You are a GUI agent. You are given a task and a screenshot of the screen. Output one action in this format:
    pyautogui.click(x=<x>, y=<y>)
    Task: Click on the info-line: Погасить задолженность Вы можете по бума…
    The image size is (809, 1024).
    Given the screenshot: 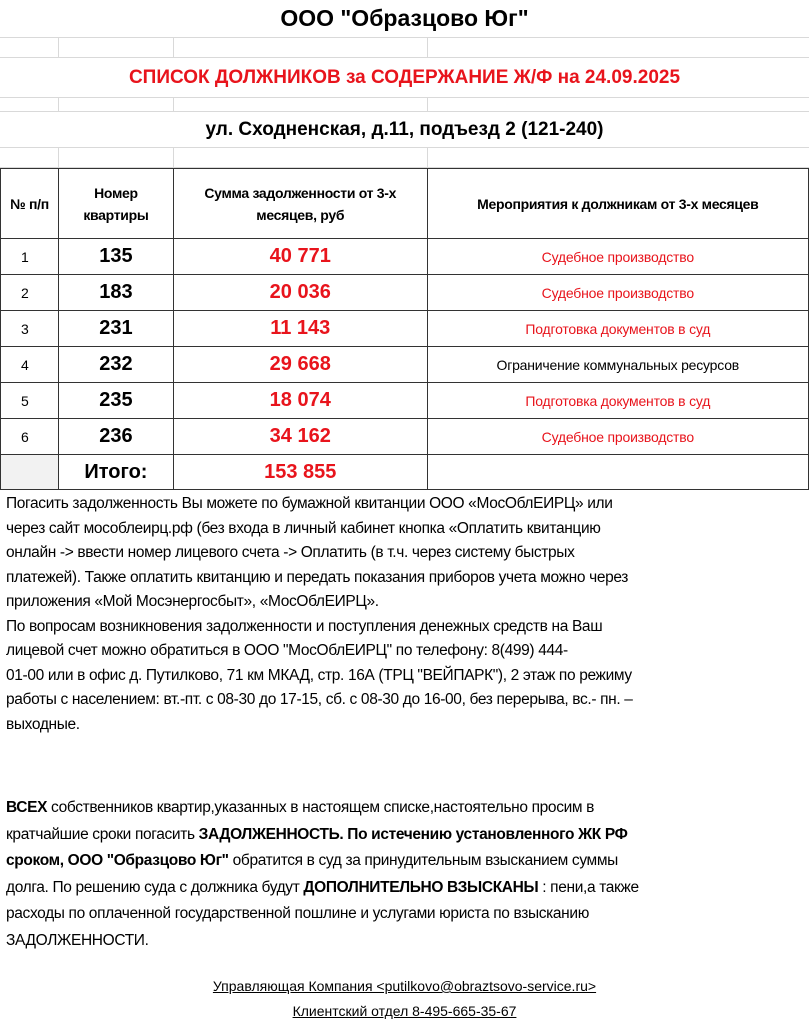 What is the action you would take?
    pyautogui.click(x=309, y=503)
    